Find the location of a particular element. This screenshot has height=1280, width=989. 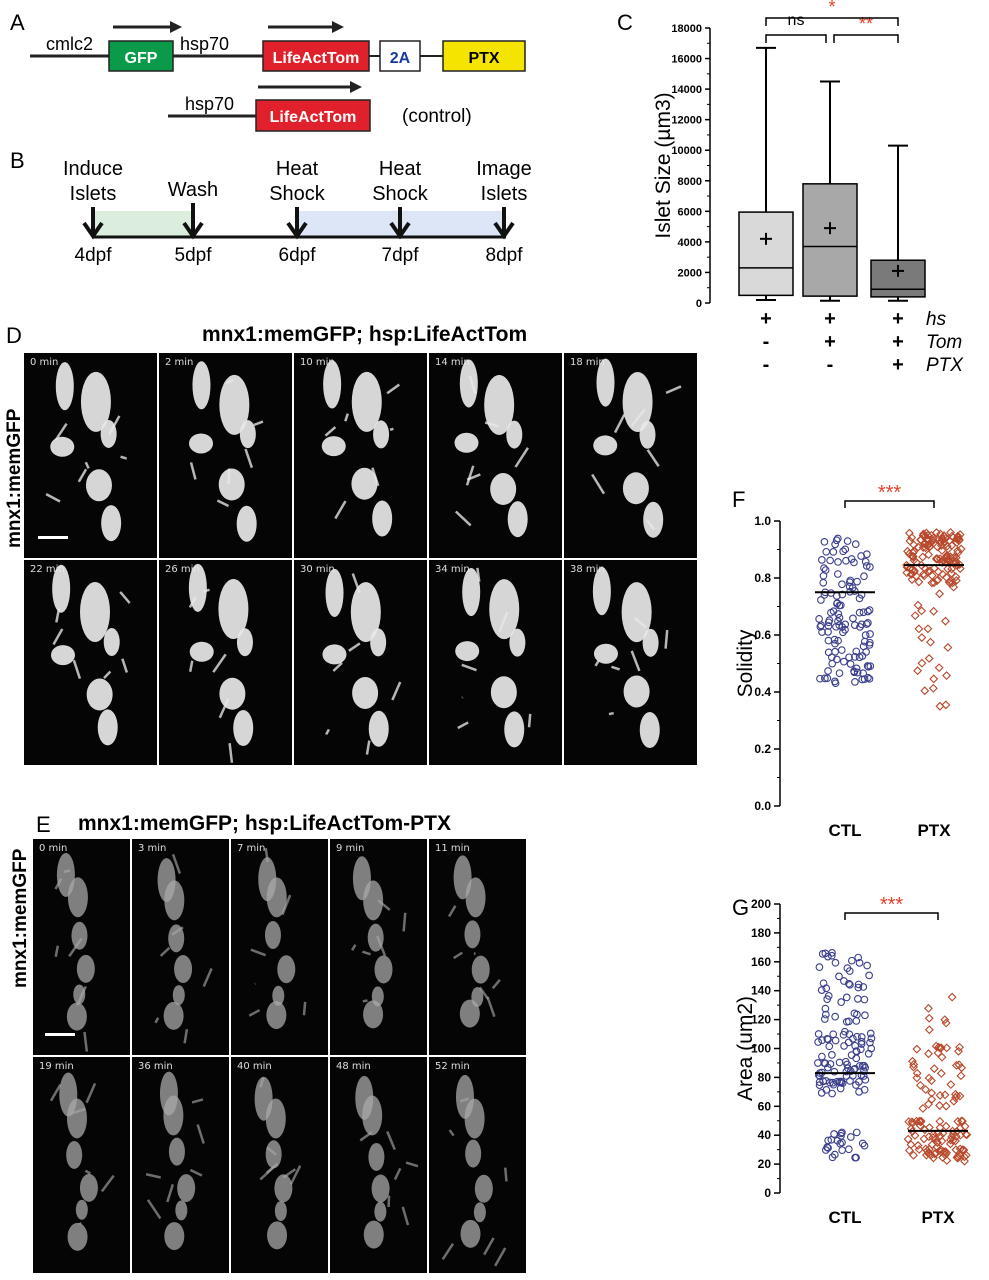

linker-2a: 2A is located at coordinates (400, 58).